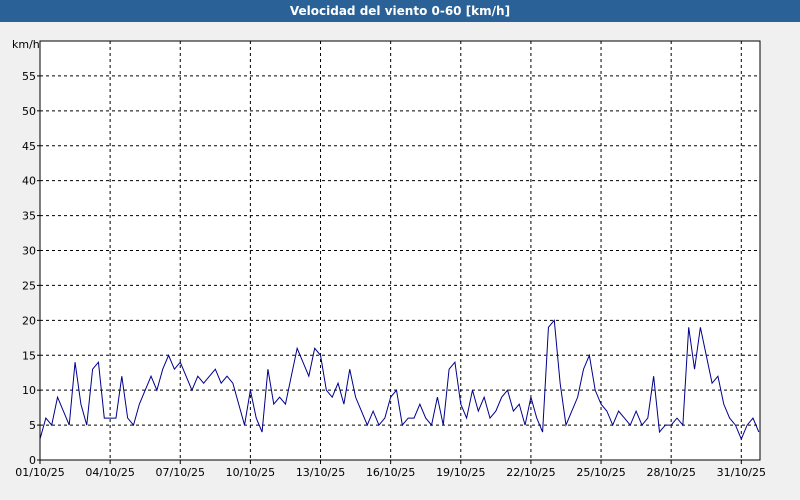 This screenshot has height=500, width=800. Describe the element at coordinates (29, 390) in the screenshot. I see `y-tick-label: 10` at that location.